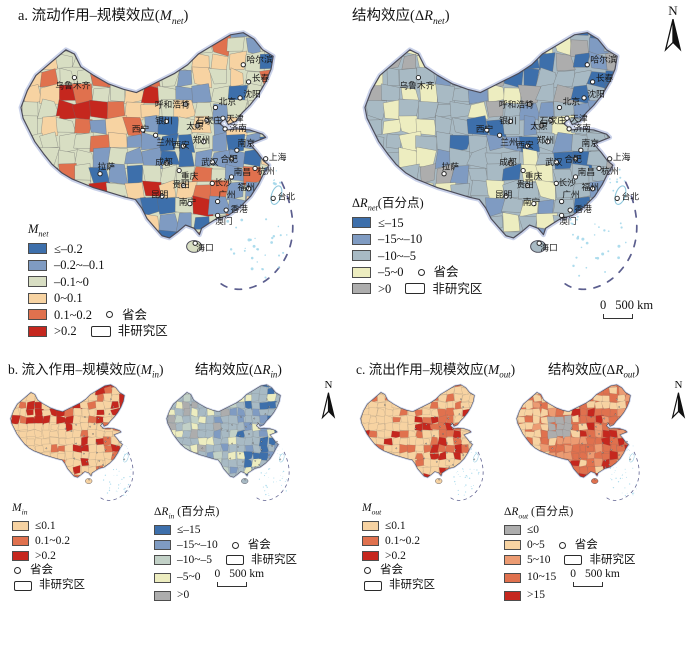 The height and width of the screenshot is (655, 700). Describe the element at coordinates (610, 170) in the screenshot. I see `svg-text: 杭州` at that location.